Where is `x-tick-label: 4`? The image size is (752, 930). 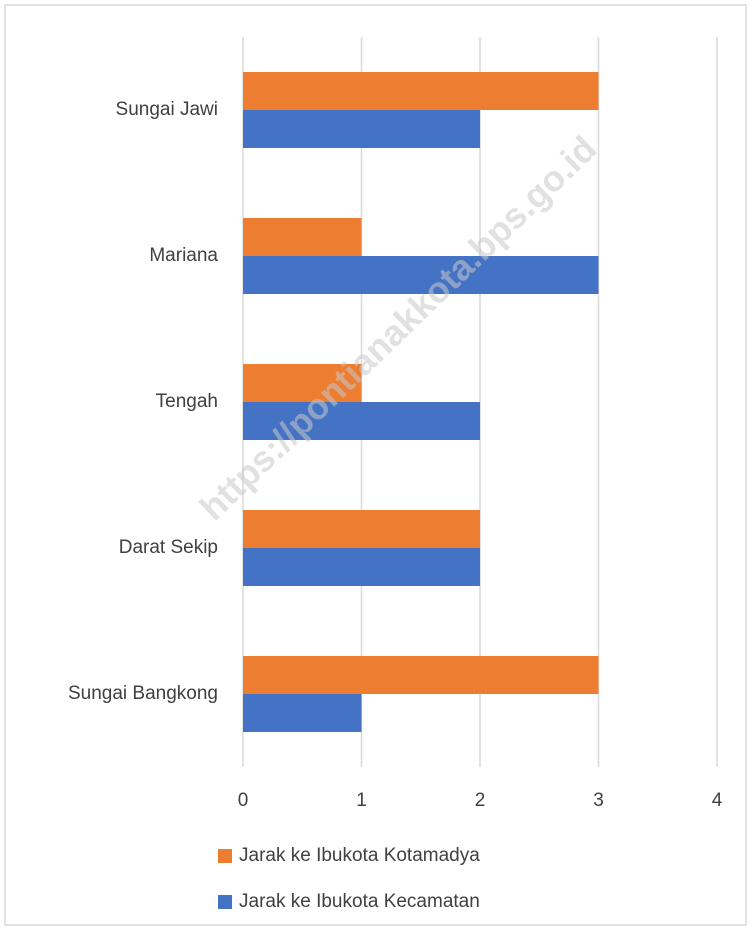 x-tick-label: 4 is located at coordinates (717, 800).